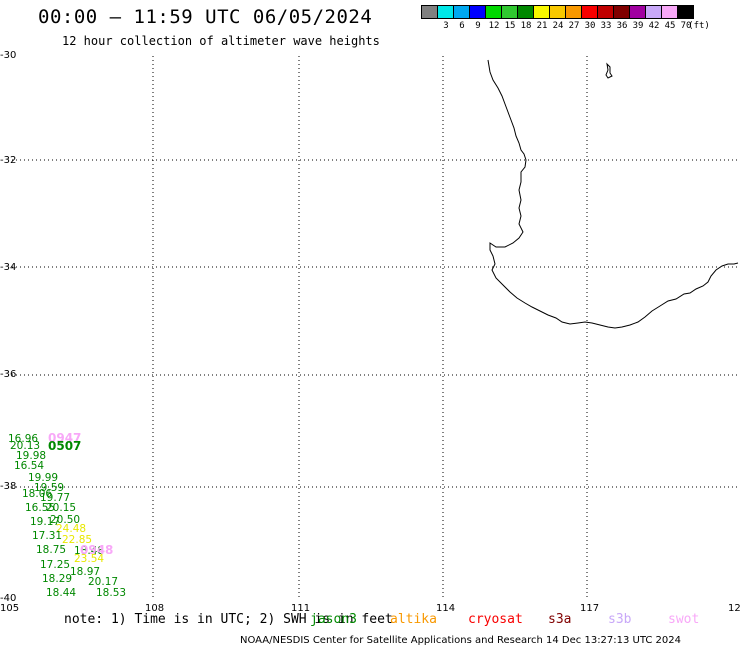 The image size is (740, 650). What do you see at coordinates (8, 486) in the screenshot?
I see `latitude-tick-label: -38` at bounding box center [8, 486].